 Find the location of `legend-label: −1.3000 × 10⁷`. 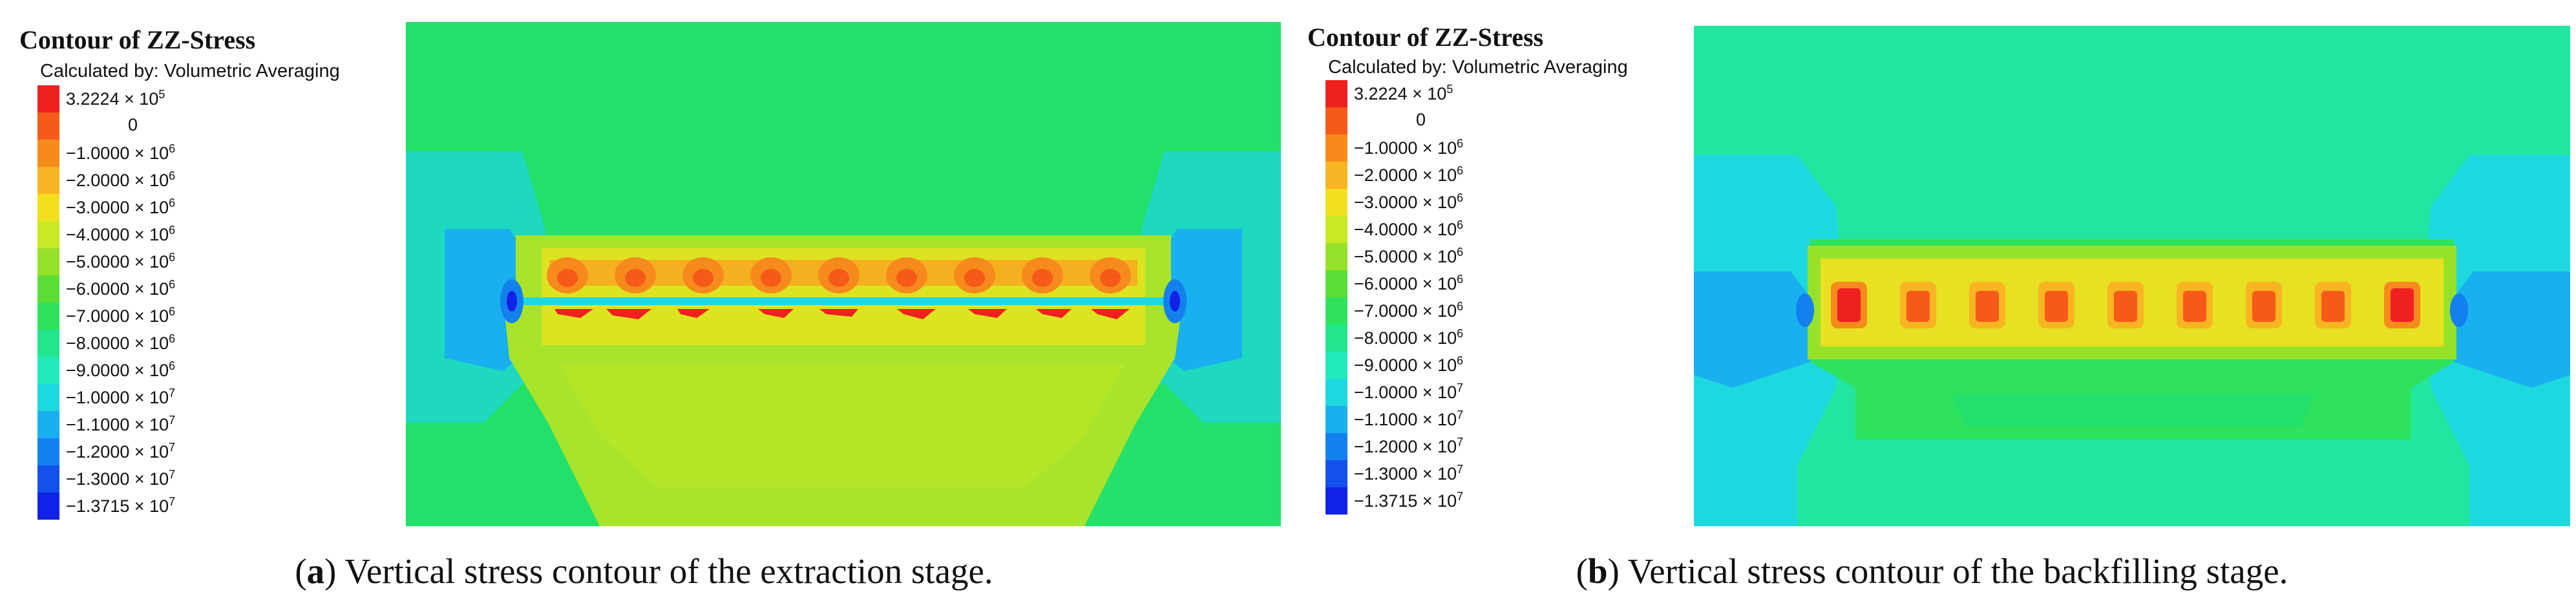

legend-label: −1.3000 × 10⁷ is located at coordinates (120, 478).